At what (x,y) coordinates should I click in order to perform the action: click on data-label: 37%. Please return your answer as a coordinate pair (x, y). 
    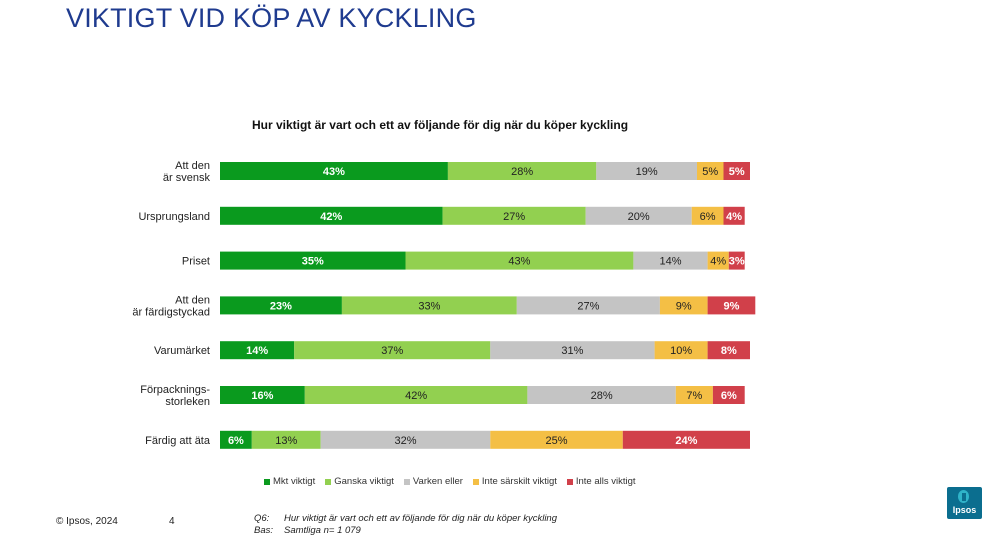
    Looking at the image, I should click on (392, 351).